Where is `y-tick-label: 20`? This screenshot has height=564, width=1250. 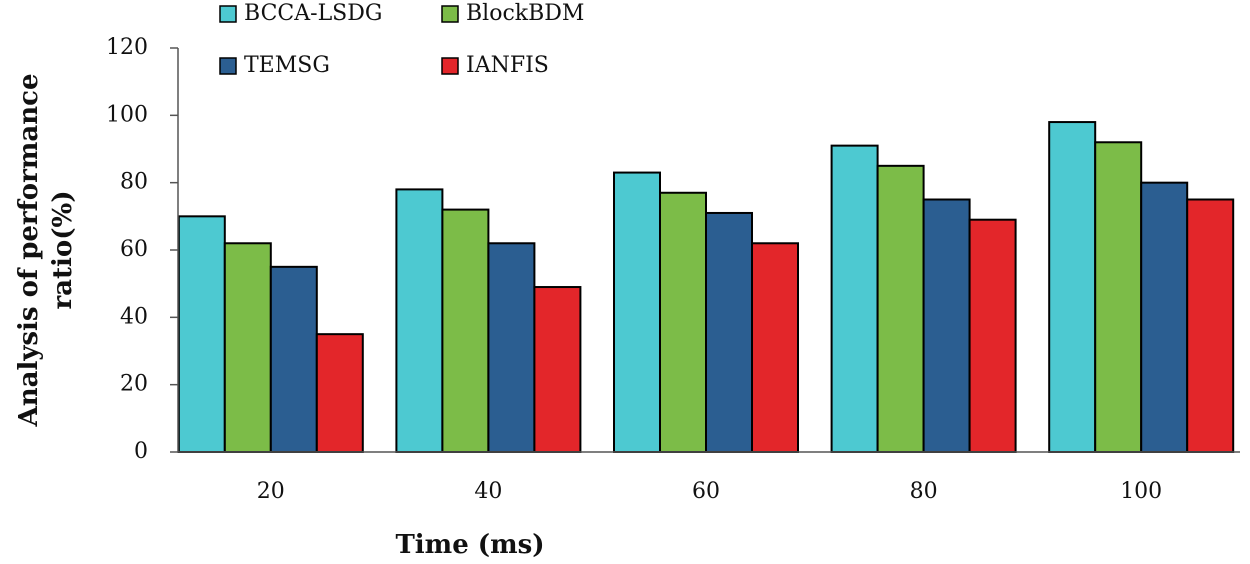
y-tick-label: 20 is located at coordinates (134, 384).